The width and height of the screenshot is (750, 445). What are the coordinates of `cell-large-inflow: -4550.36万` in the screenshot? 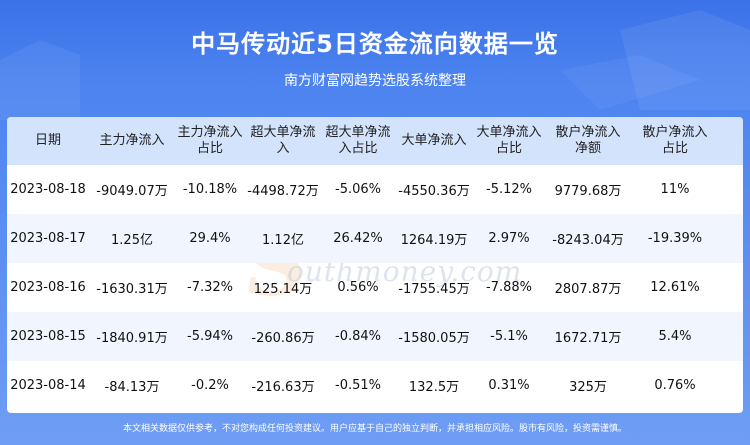 It's located at (434, 191).